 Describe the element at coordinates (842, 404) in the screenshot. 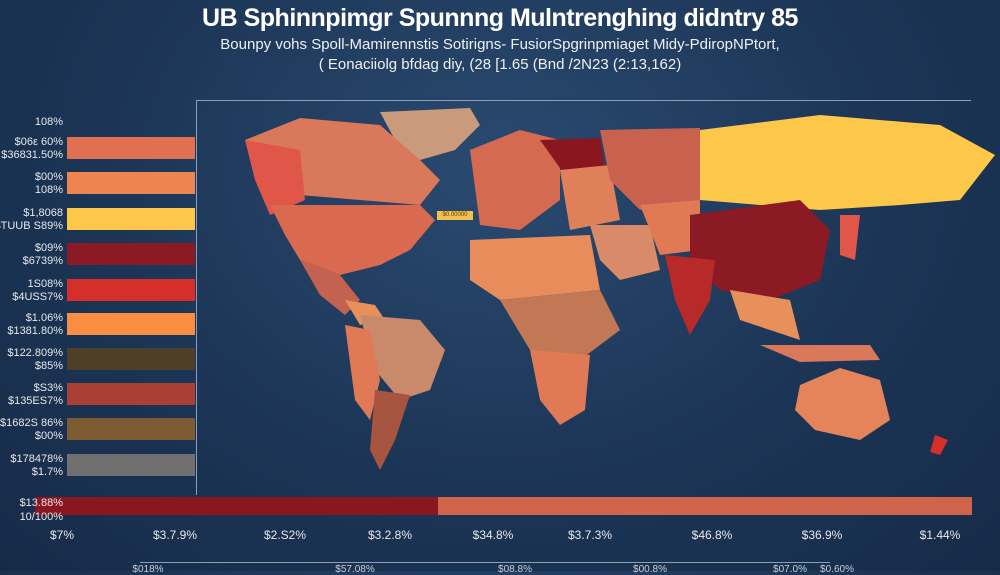

I see `region-australia` at that location.